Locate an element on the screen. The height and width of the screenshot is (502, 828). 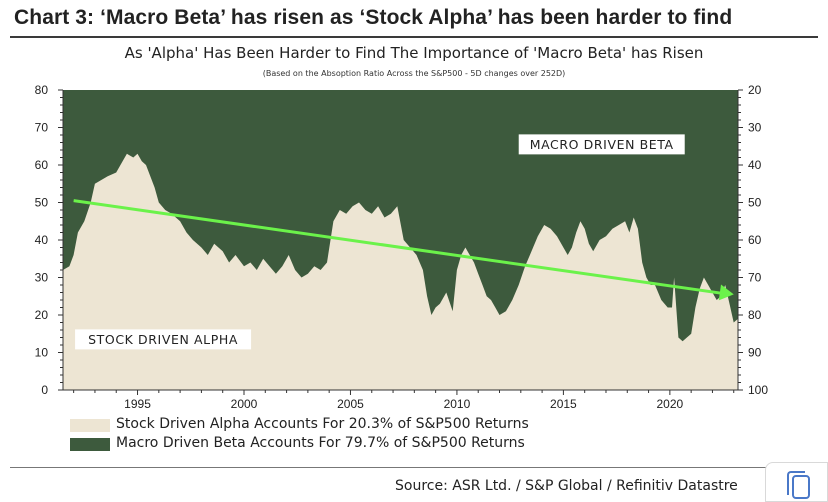
right-y-tick-label: 20 is located at coordinates (755, 90).